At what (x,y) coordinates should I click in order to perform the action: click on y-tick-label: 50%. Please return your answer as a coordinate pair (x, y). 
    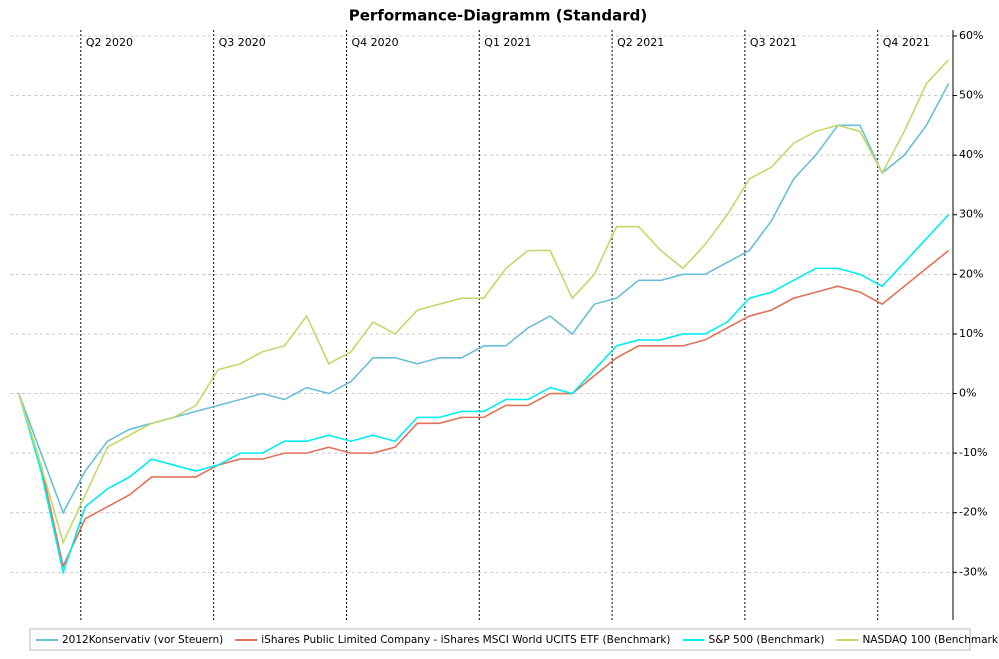
    Looking at the image, I should click on (971, 95).